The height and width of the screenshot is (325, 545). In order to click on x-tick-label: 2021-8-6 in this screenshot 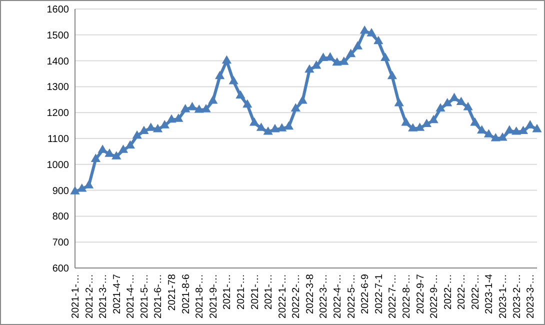, I will do `click(186, 294)`.